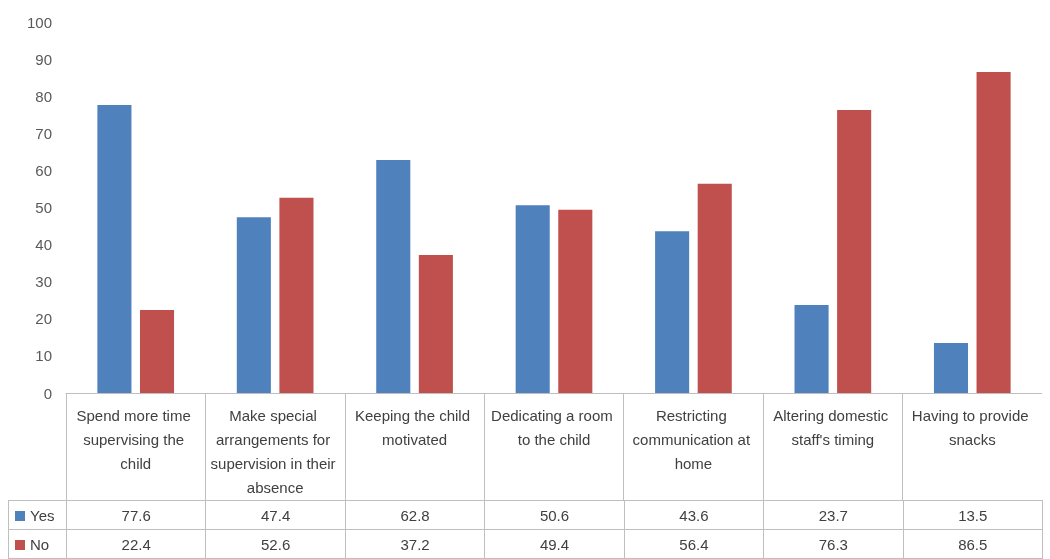 The height and width of the screenshot is (559, 1050). I want to click on y-tick-label: 40, so click(43, 245).